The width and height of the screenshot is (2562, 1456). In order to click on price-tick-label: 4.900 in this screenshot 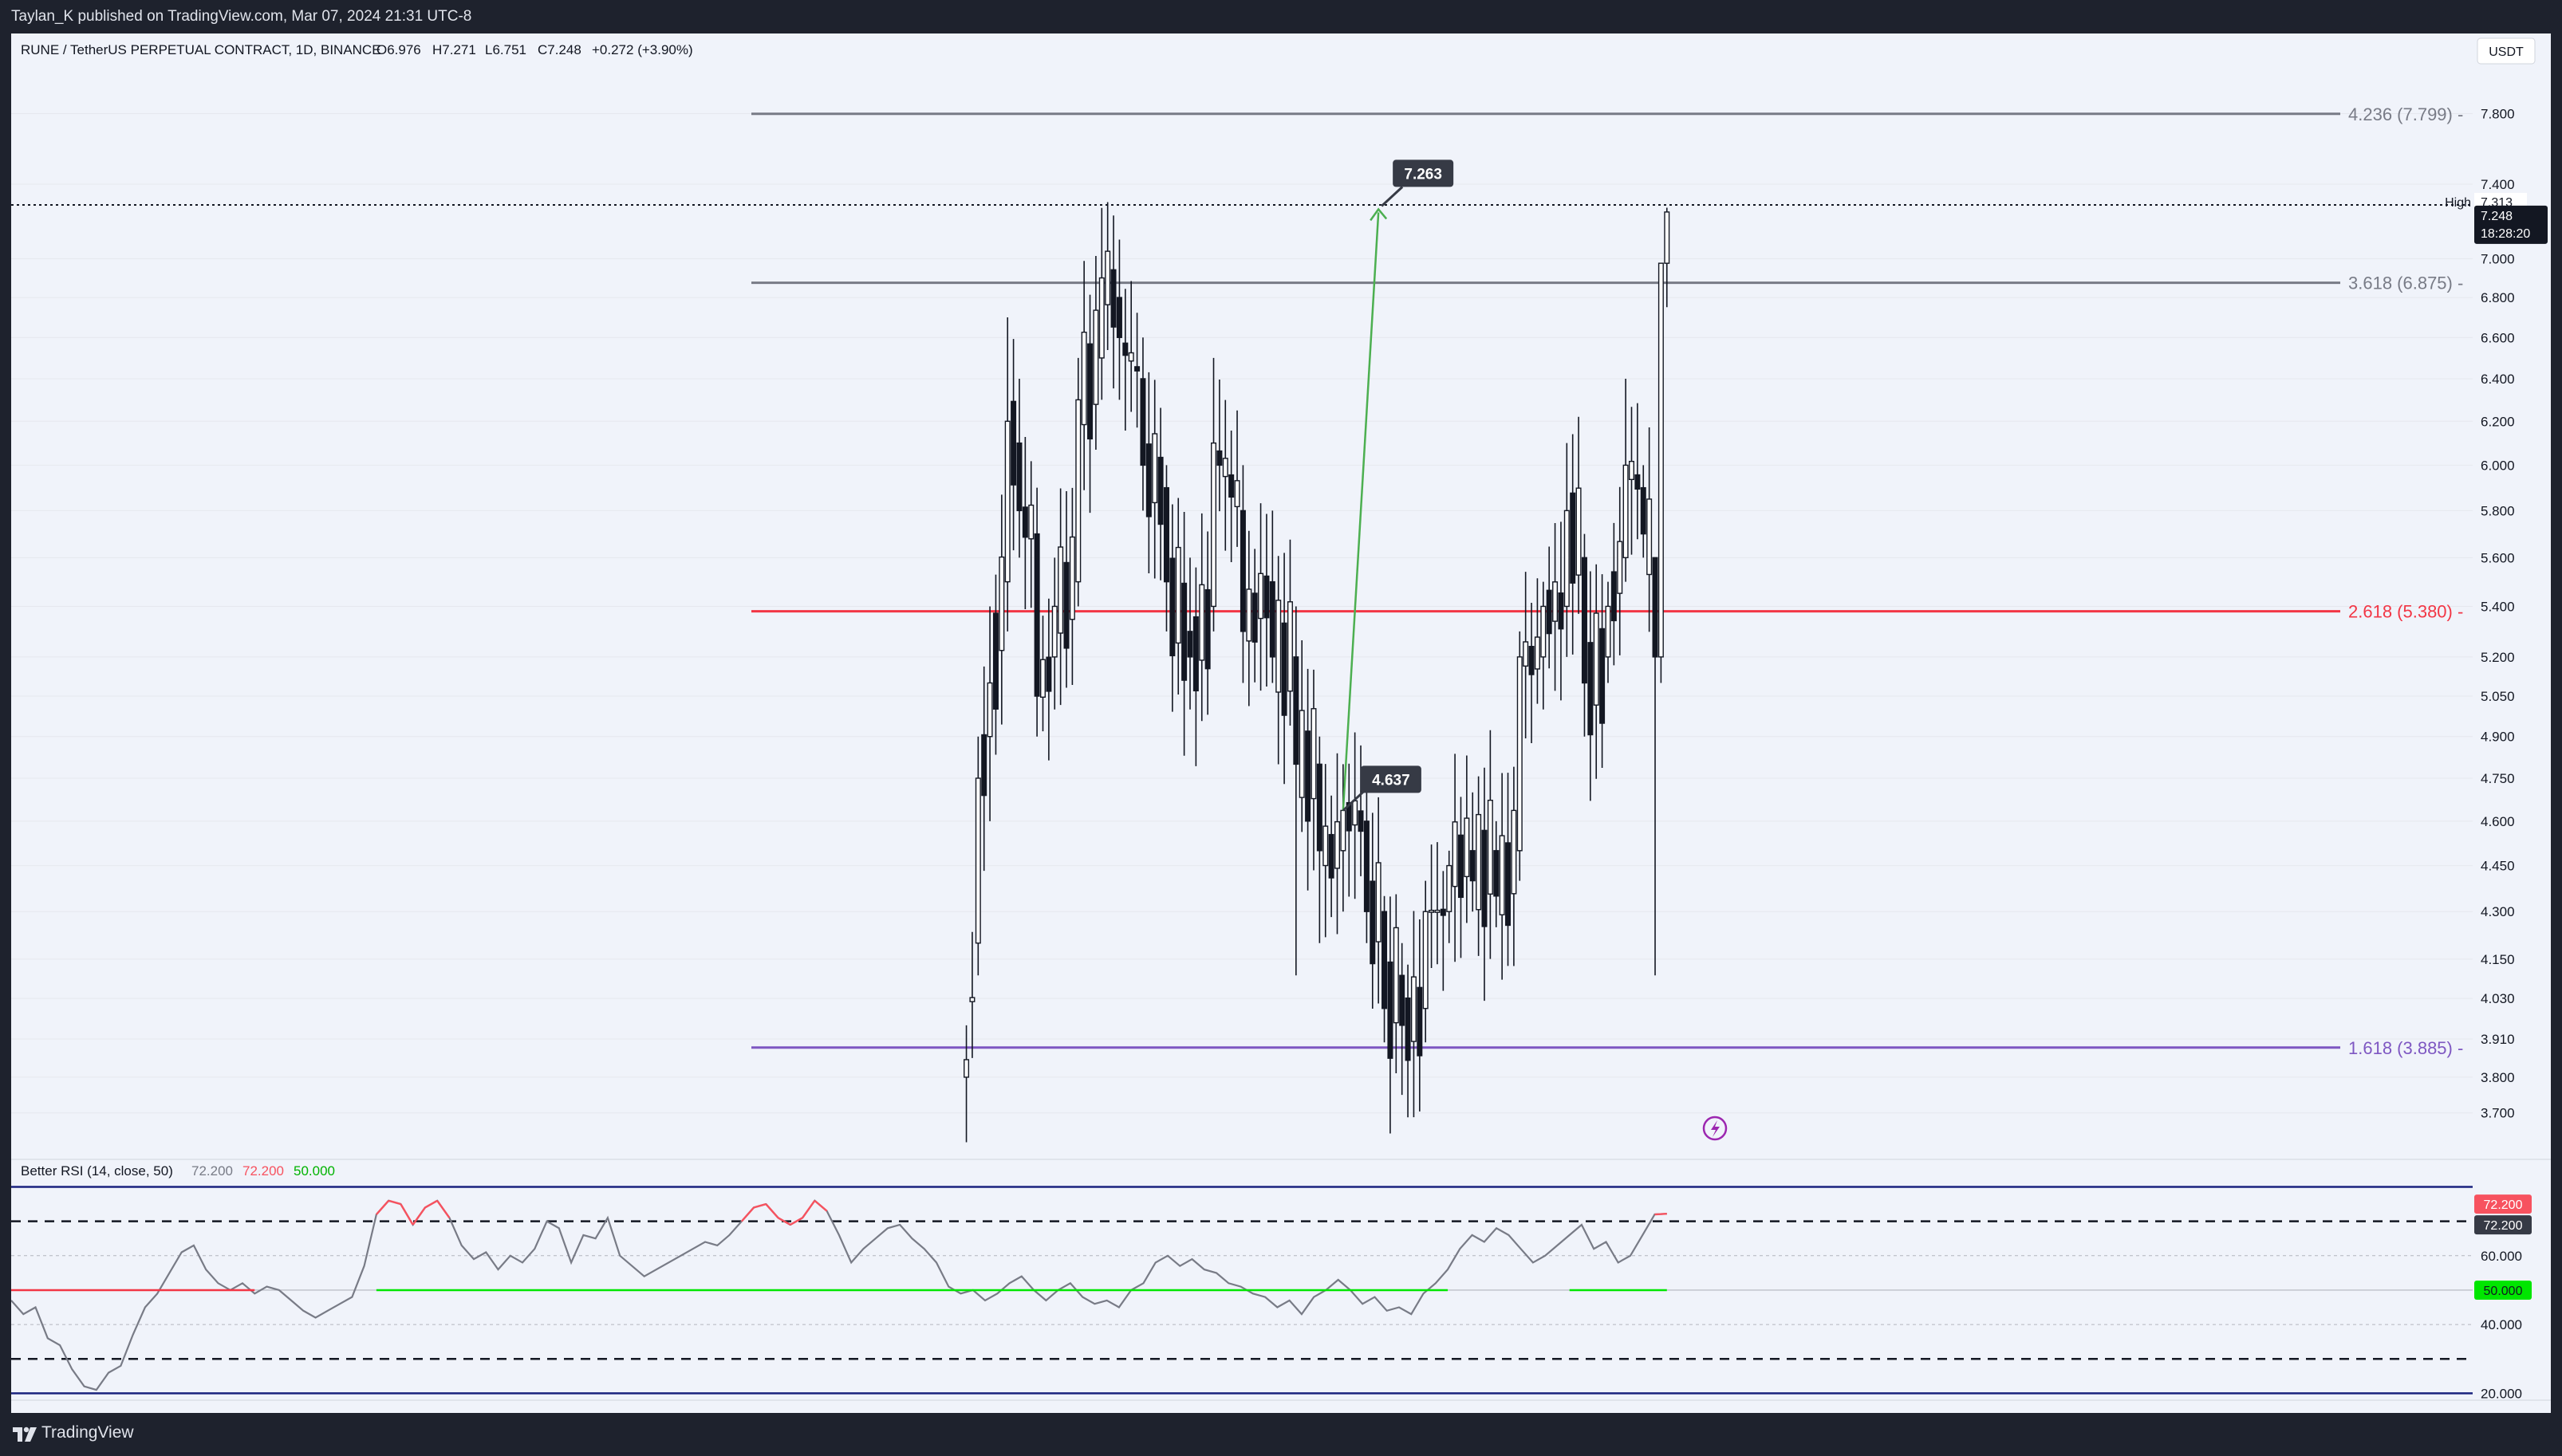, I will do `click(2498, 737)`.